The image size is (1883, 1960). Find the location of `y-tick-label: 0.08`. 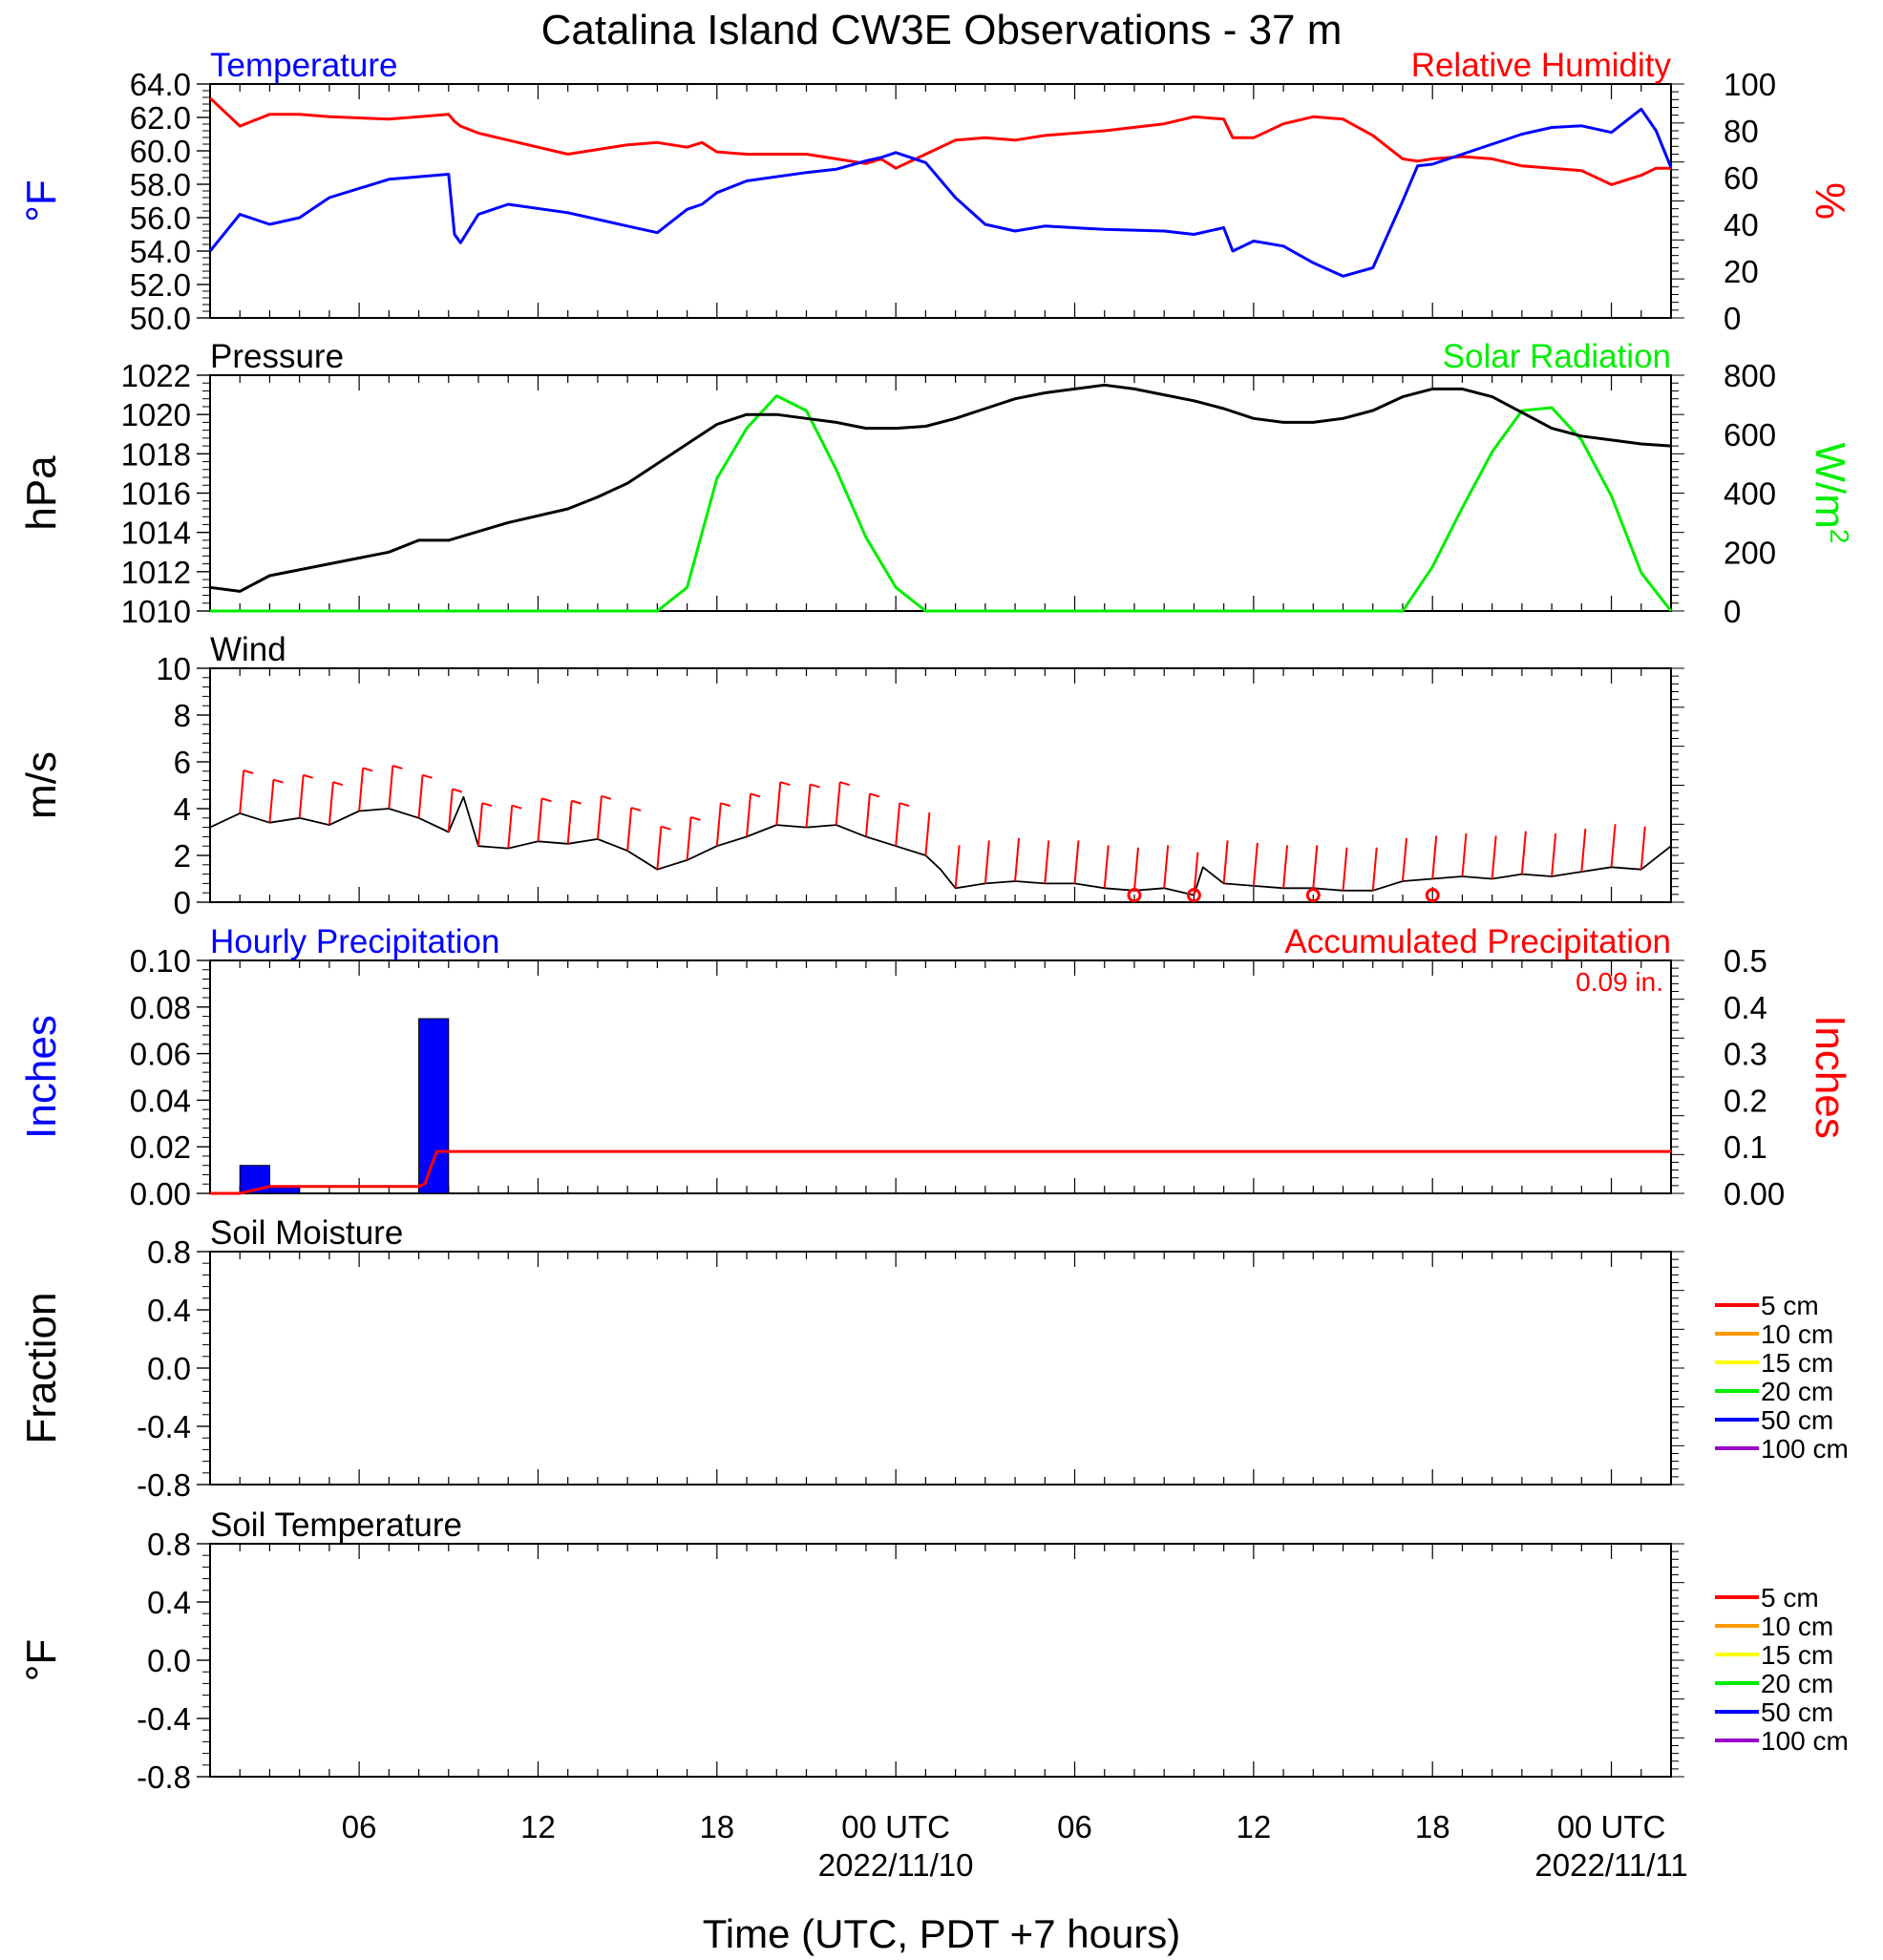

y-tick-label: 0.08 is located at coordinates (160, 1007).